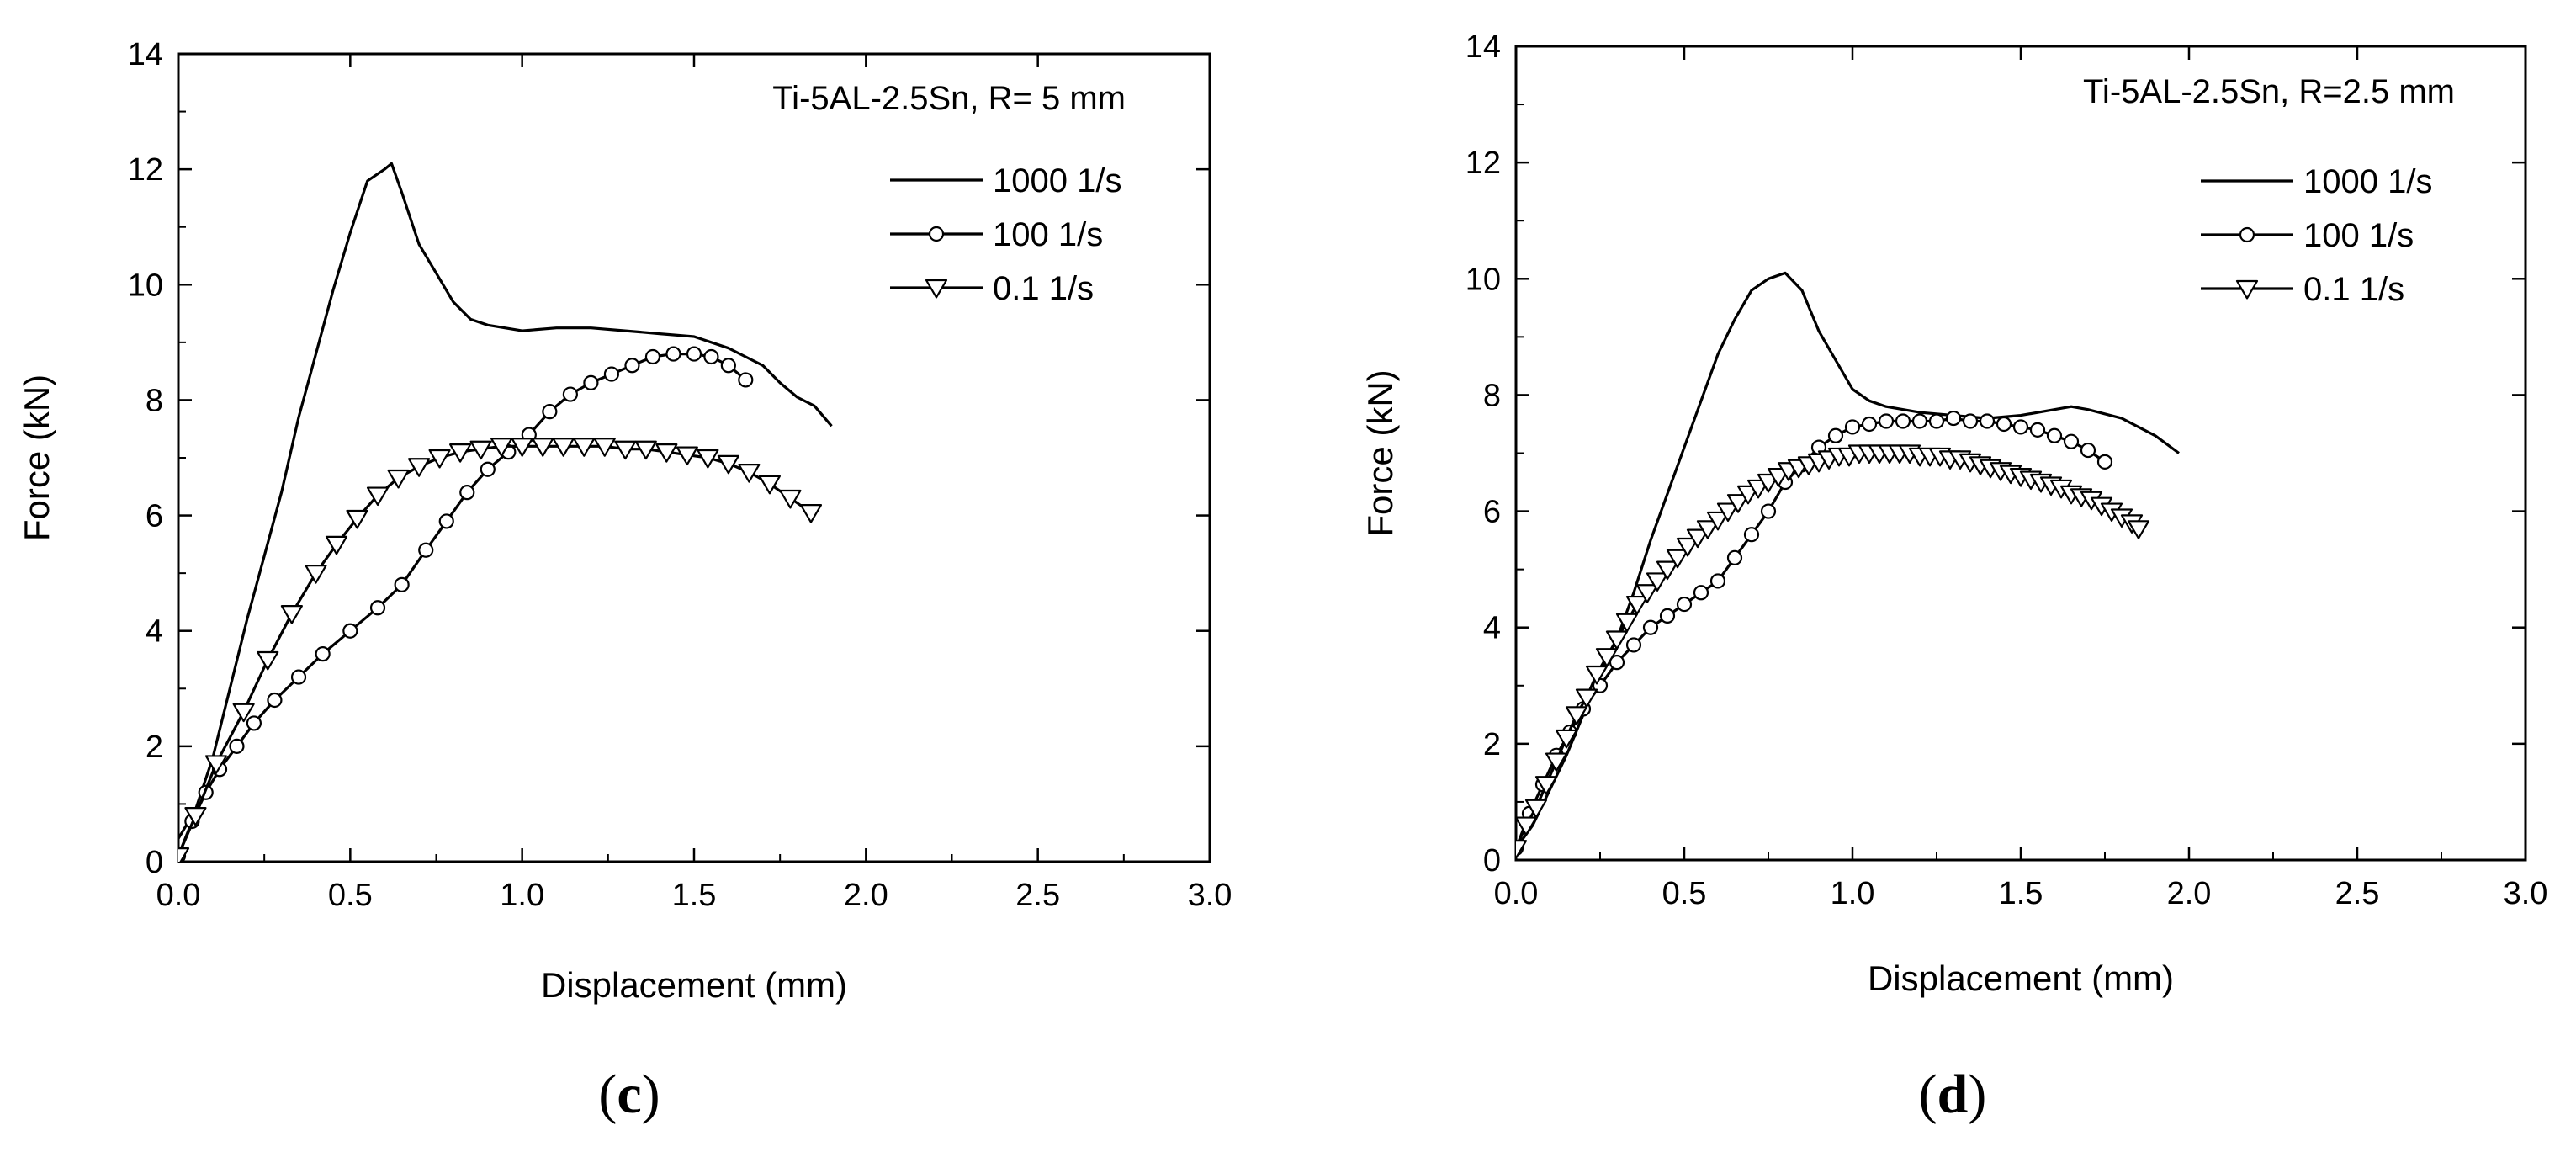  What do you see at coordinates (1380, 452) in the screenshot?
I see `y-axis-title: Force (kN)` at bounding box center [1380, 452].